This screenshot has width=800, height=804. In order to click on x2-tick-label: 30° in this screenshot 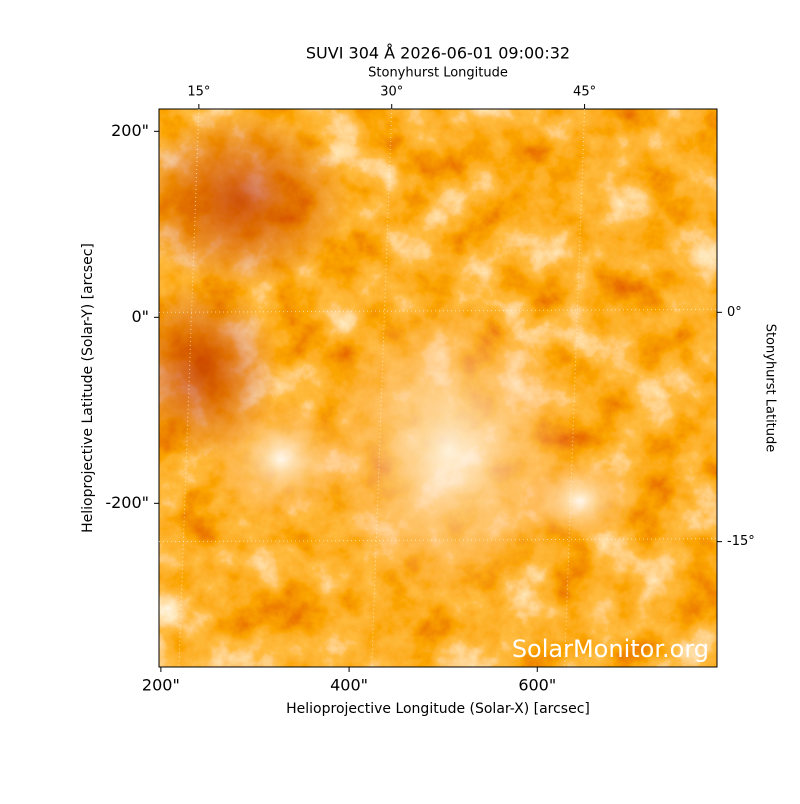, I will do `click(391, 92)`.